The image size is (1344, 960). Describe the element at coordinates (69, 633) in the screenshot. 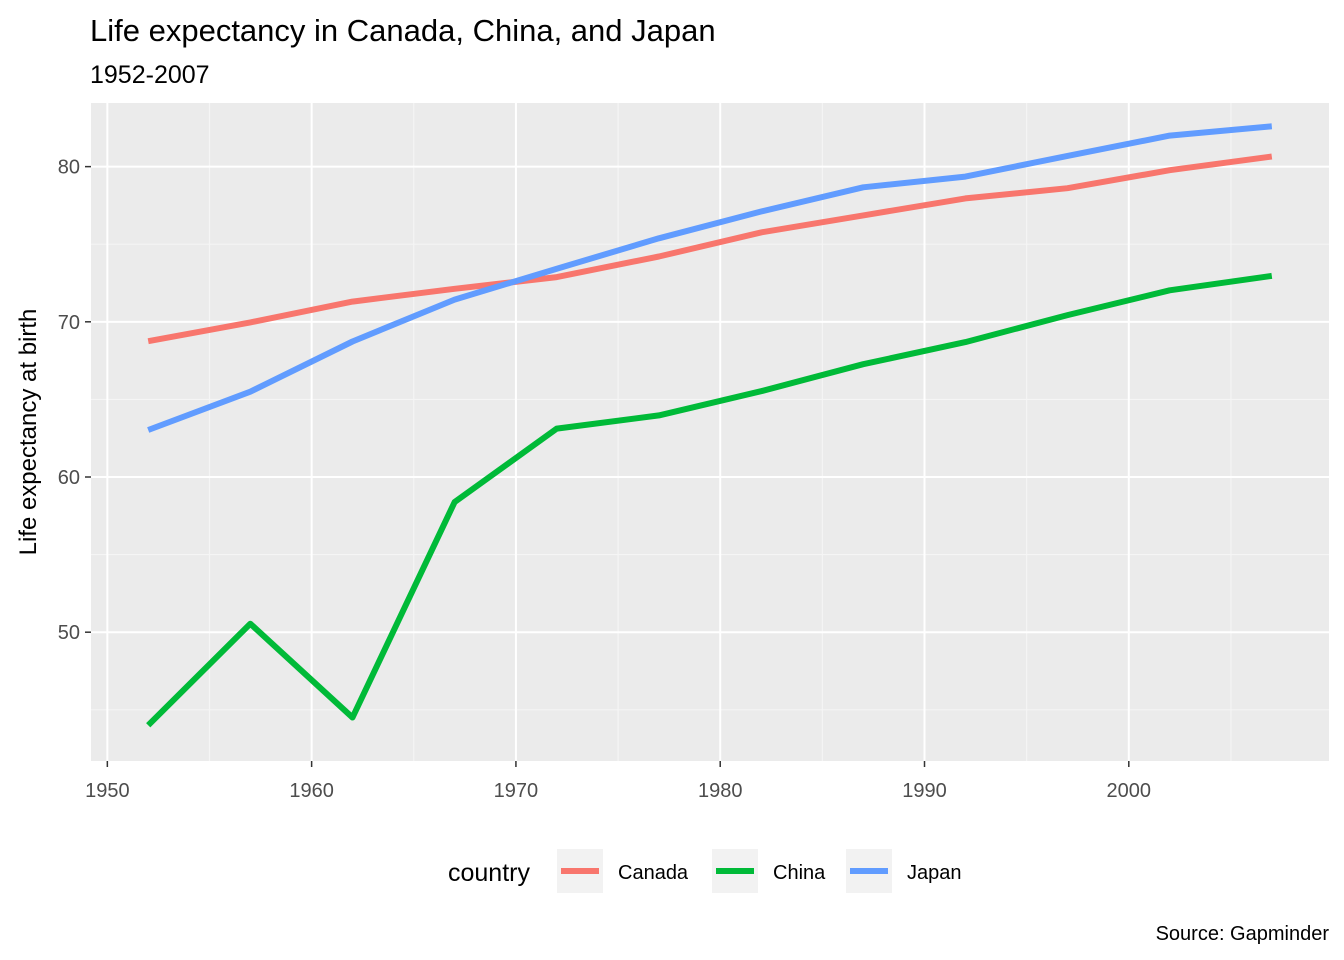

I see `y-tick-label: 50` at that location.